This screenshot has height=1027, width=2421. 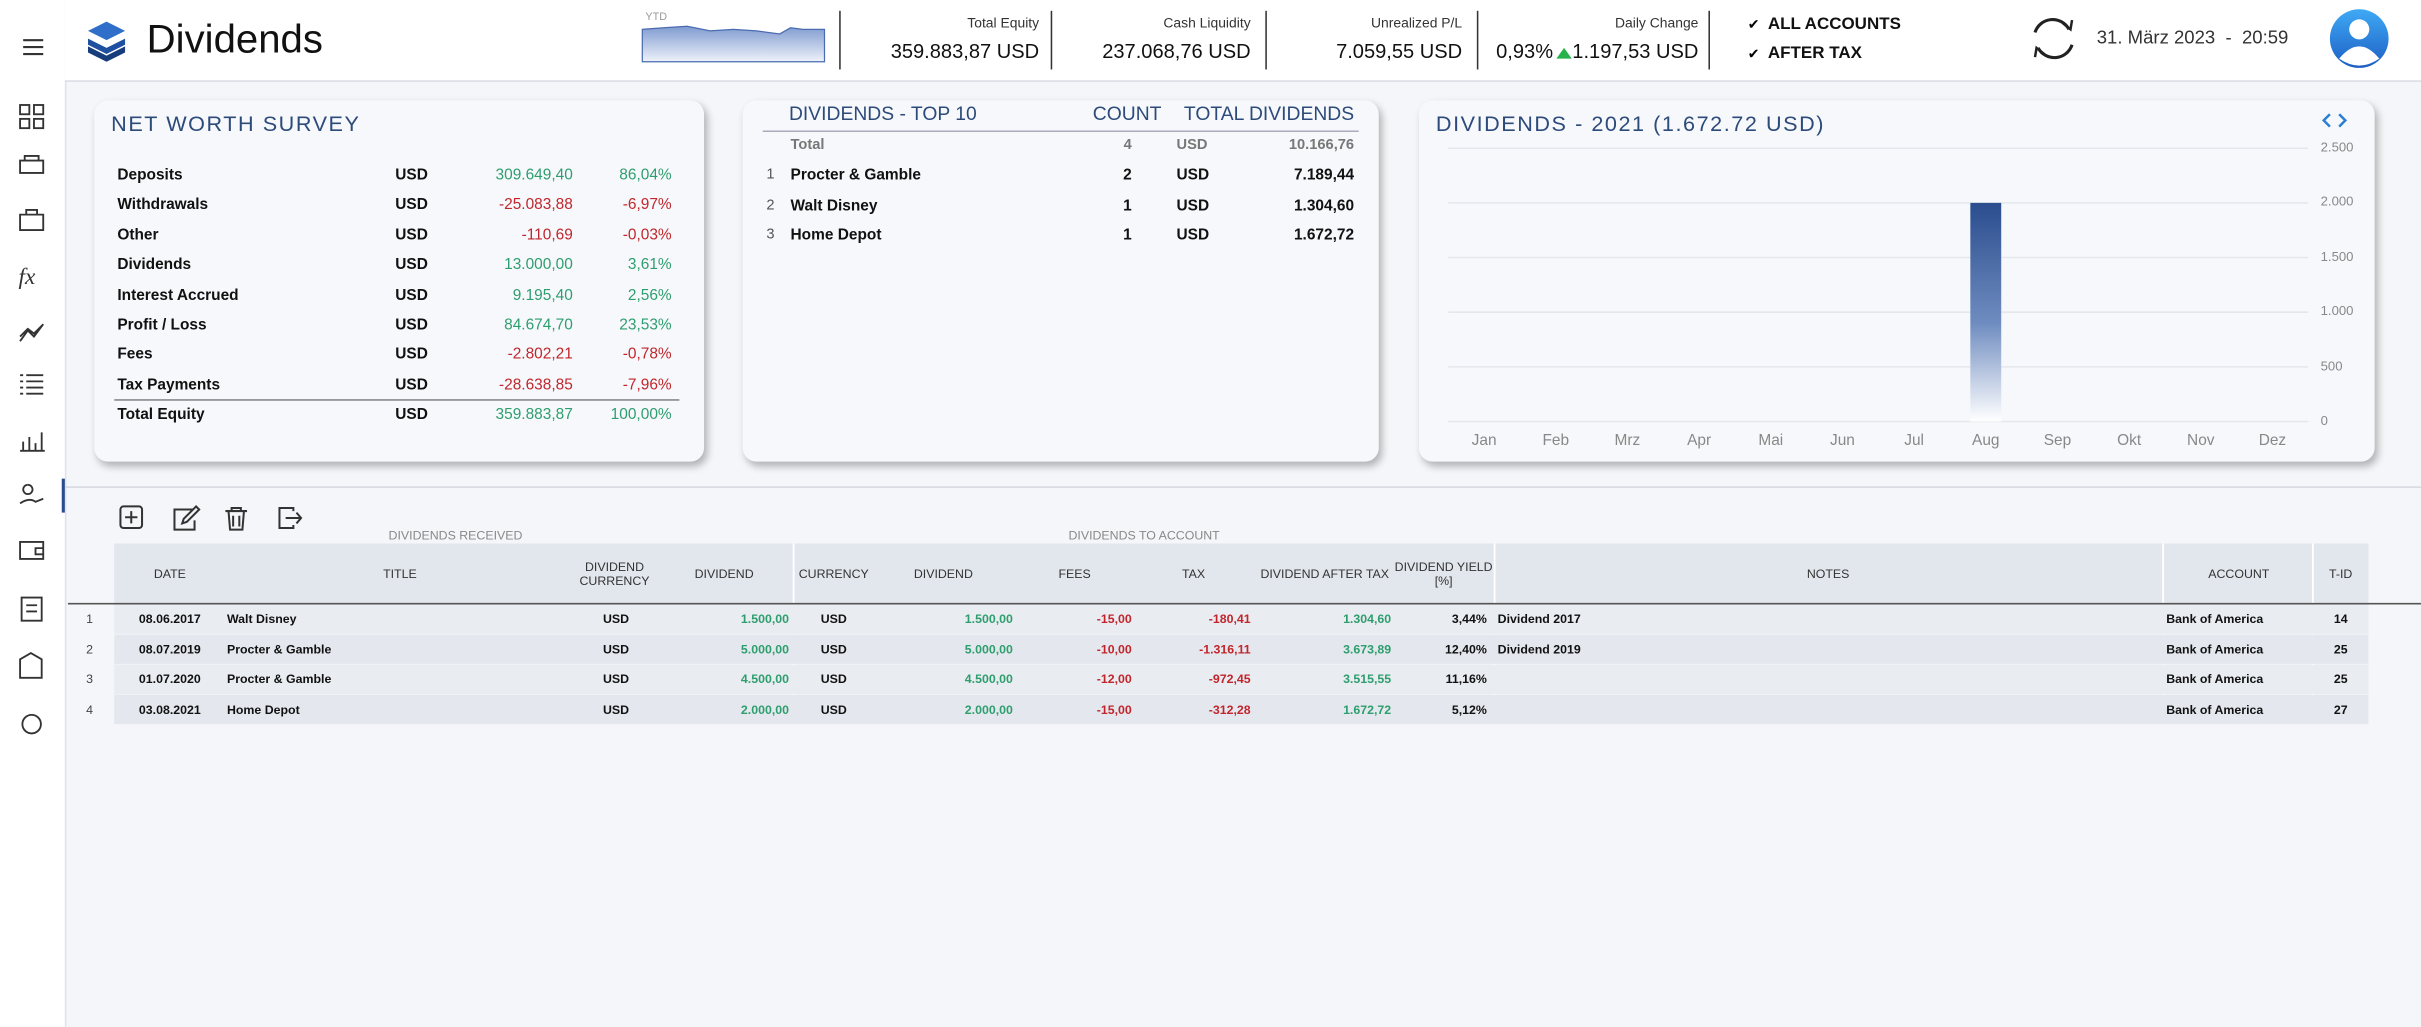 I want to click on count: 1, so click(x=1127, y=206).